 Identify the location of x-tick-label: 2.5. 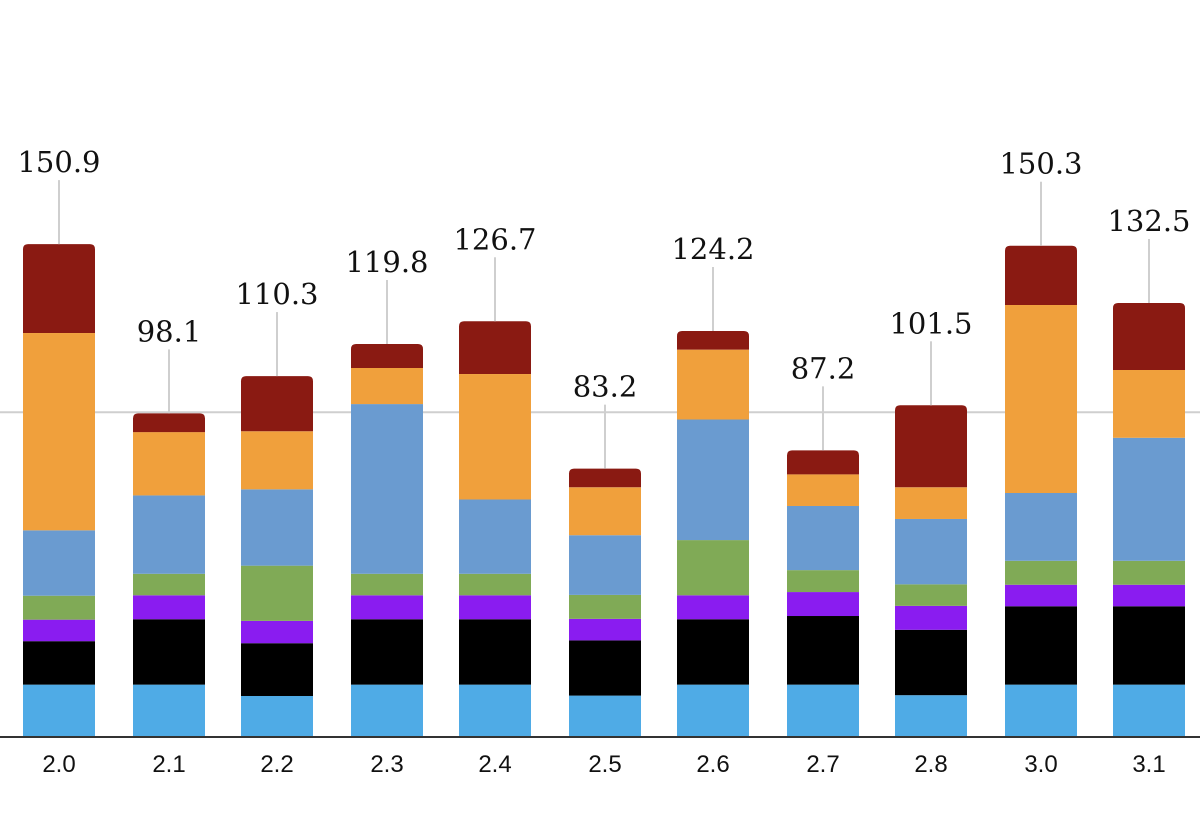
(604, 764).